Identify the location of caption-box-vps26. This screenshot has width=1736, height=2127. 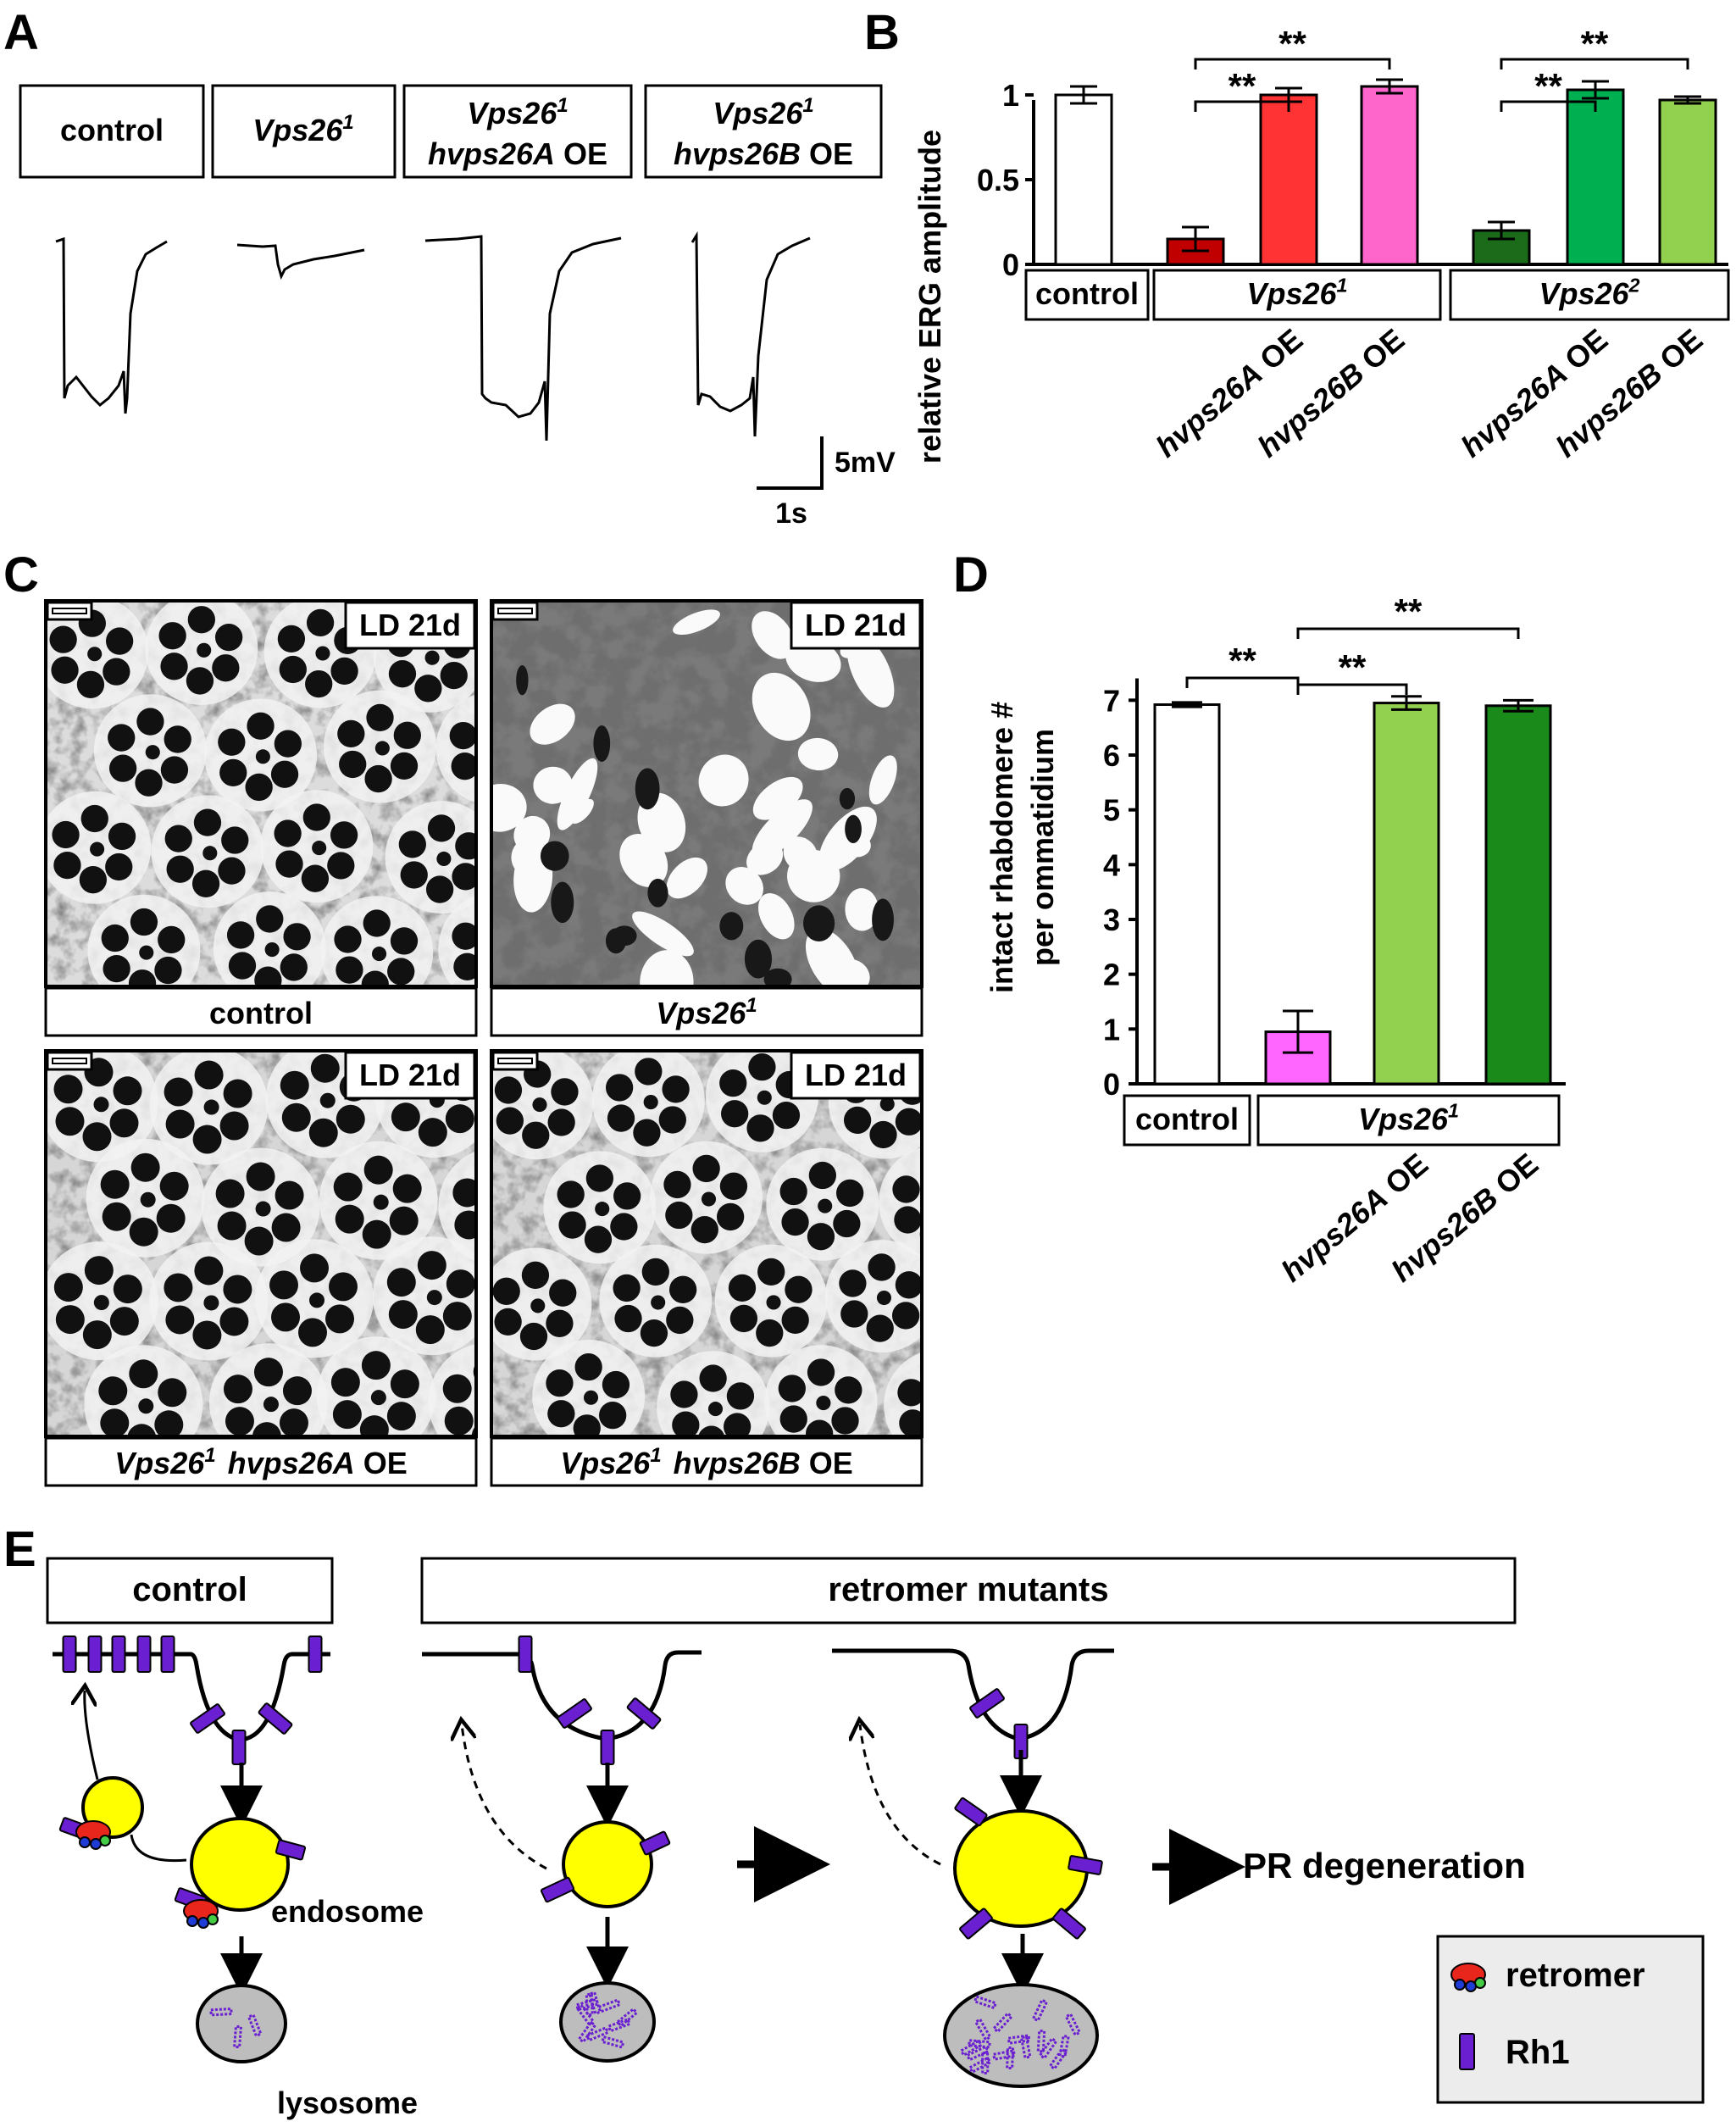
(706, 1011).